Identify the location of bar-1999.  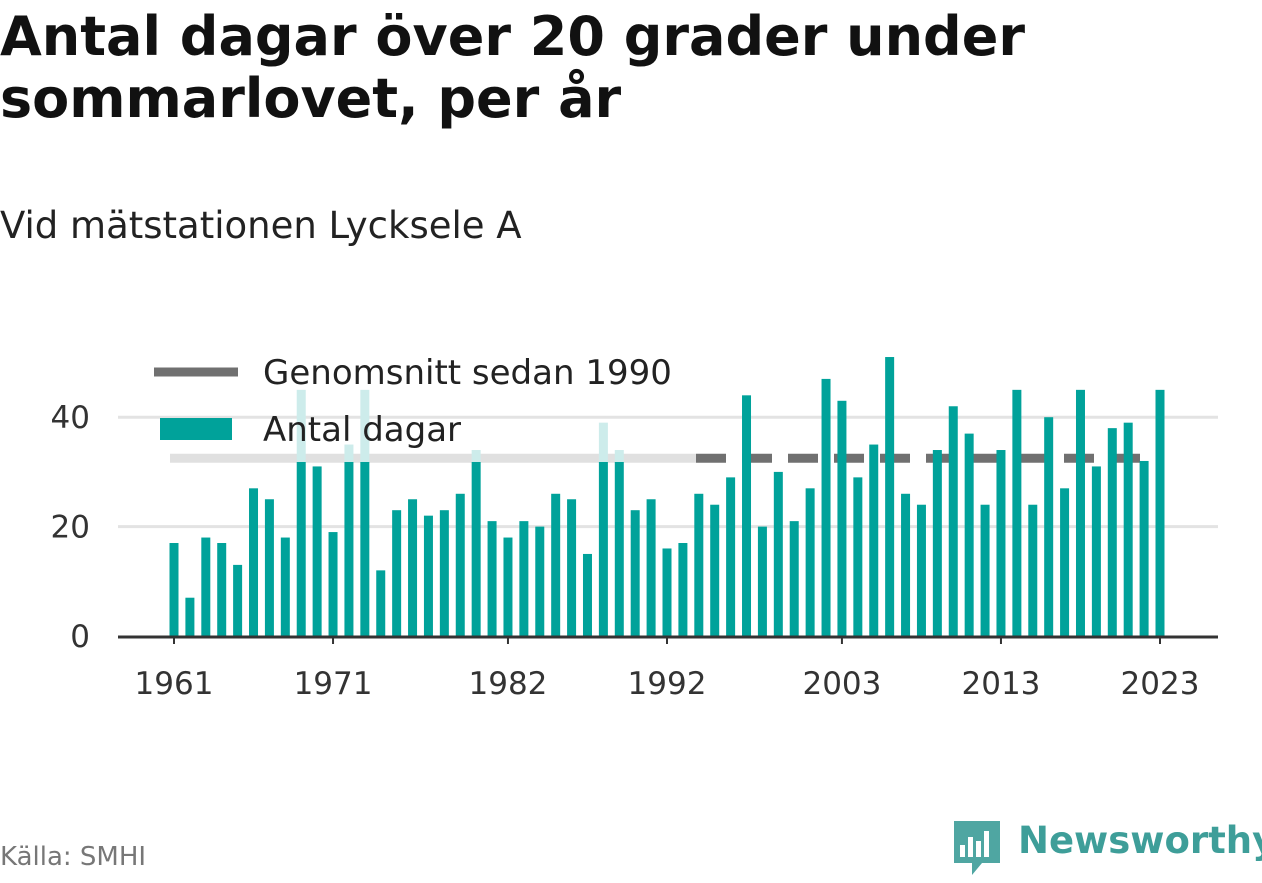
(778, 553).